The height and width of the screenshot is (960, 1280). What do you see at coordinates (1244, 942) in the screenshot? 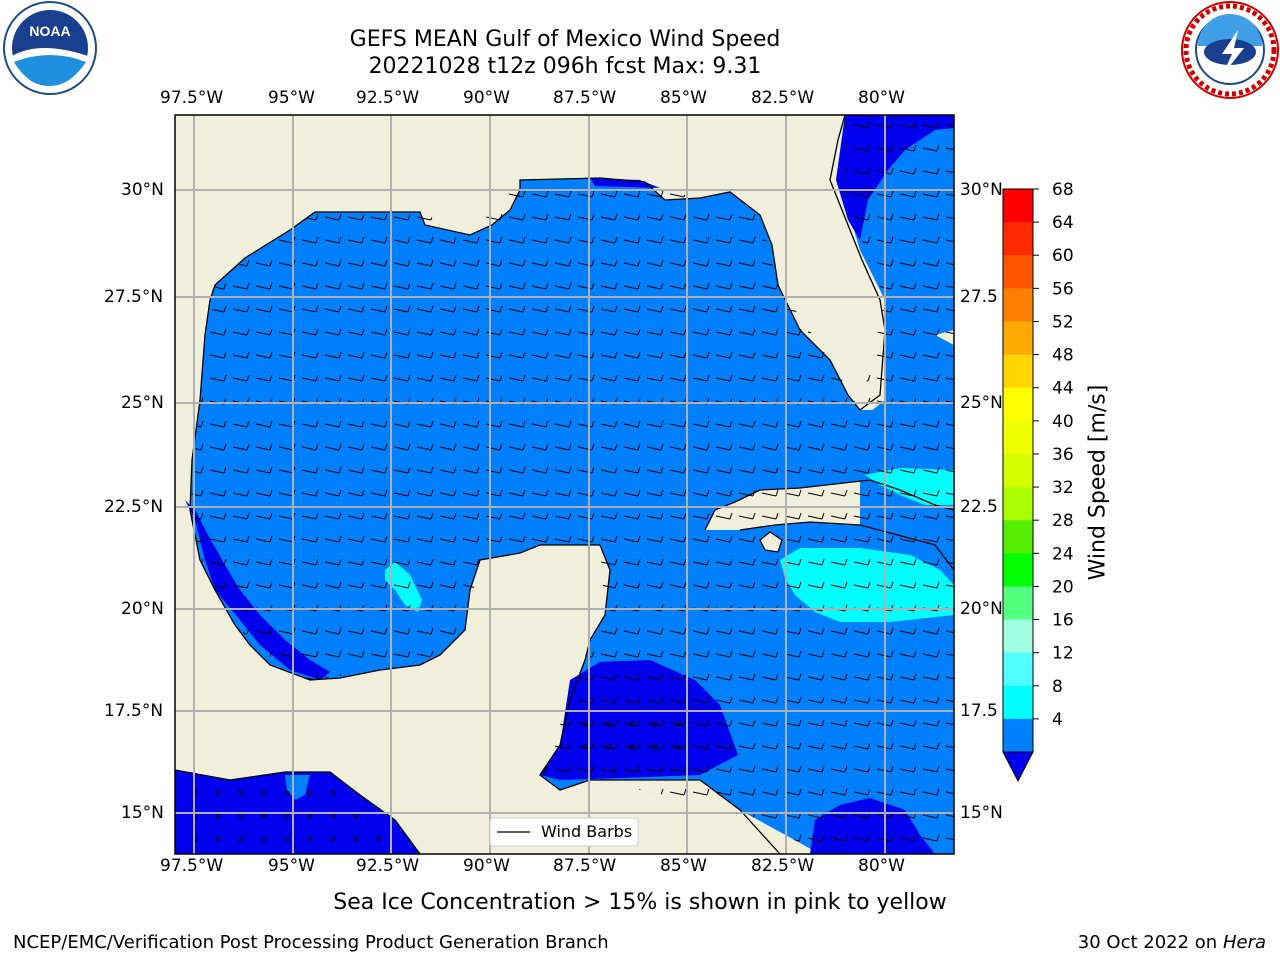
I see `host-name: Hera` at bounding box center [1244, 942].